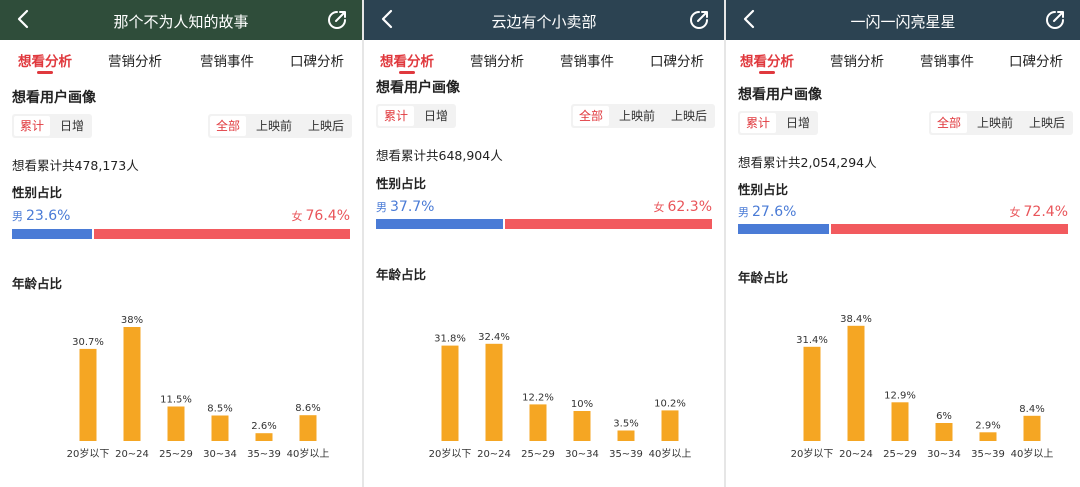  I want to click on age-category-label: 35~39, so click(626, 454).